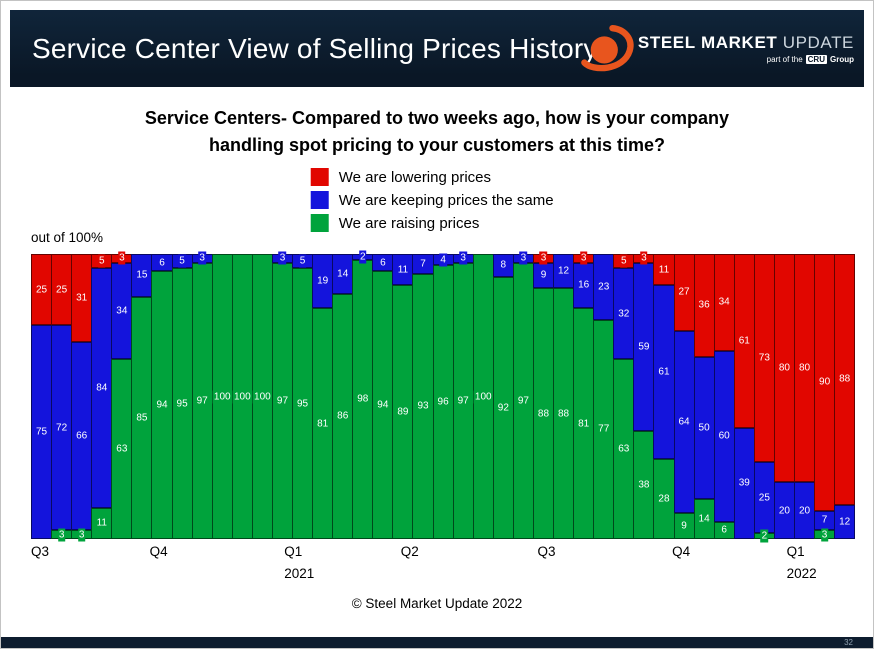  What do you see at coordinates (818, 42) in the screenshot?
I see `logo-update: UPDATE` at bounding box center [818, 42].